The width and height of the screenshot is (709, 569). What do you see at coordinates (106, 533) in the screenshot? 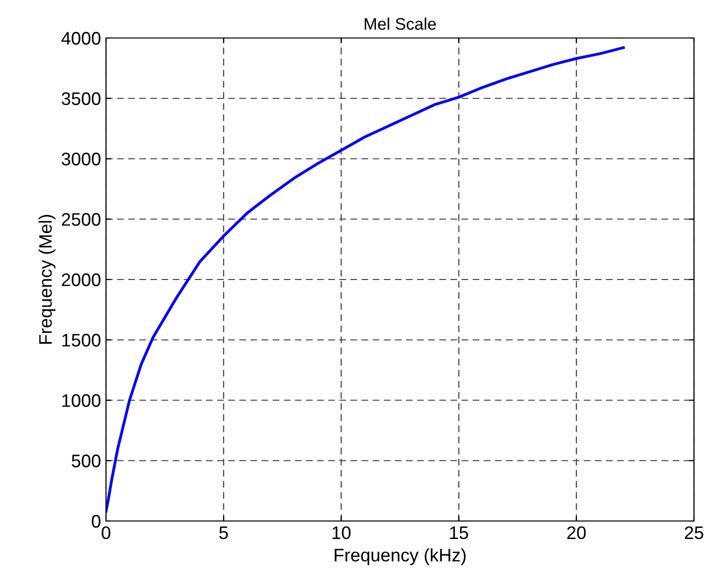
I see `x-tick-label: 0` at bounding box center [106, 533].